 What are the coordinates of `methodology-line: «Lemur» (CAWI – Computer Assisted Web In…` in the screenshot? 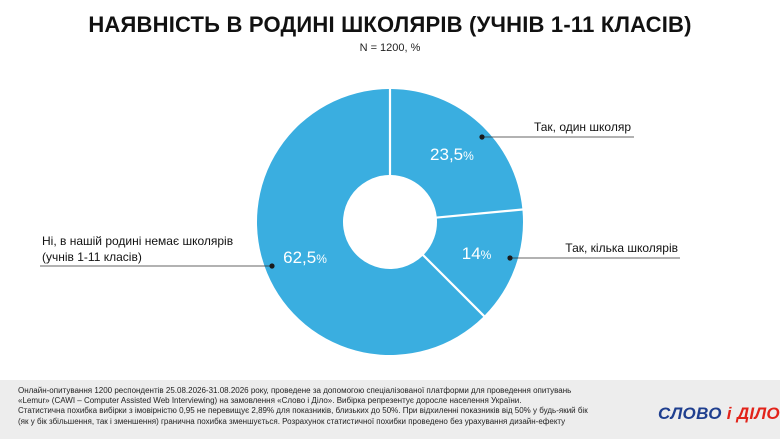 It's located at (270, 401).